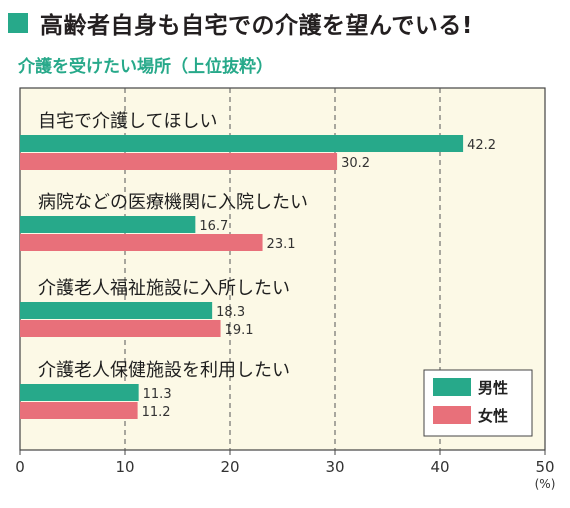  Describe the element at coordinates (127, 121) in the screenshot. I see `category-label: 自宅で介護してほしい` at that location.